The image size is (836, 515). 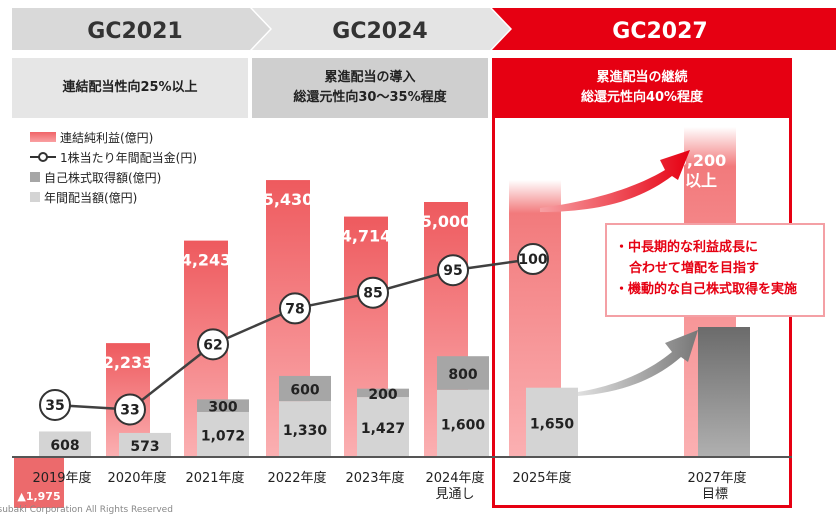 What do you see at coordinates (701, 180) in the screenshot?
I see `profit-label: 以上` at bounding box center [701, 180].